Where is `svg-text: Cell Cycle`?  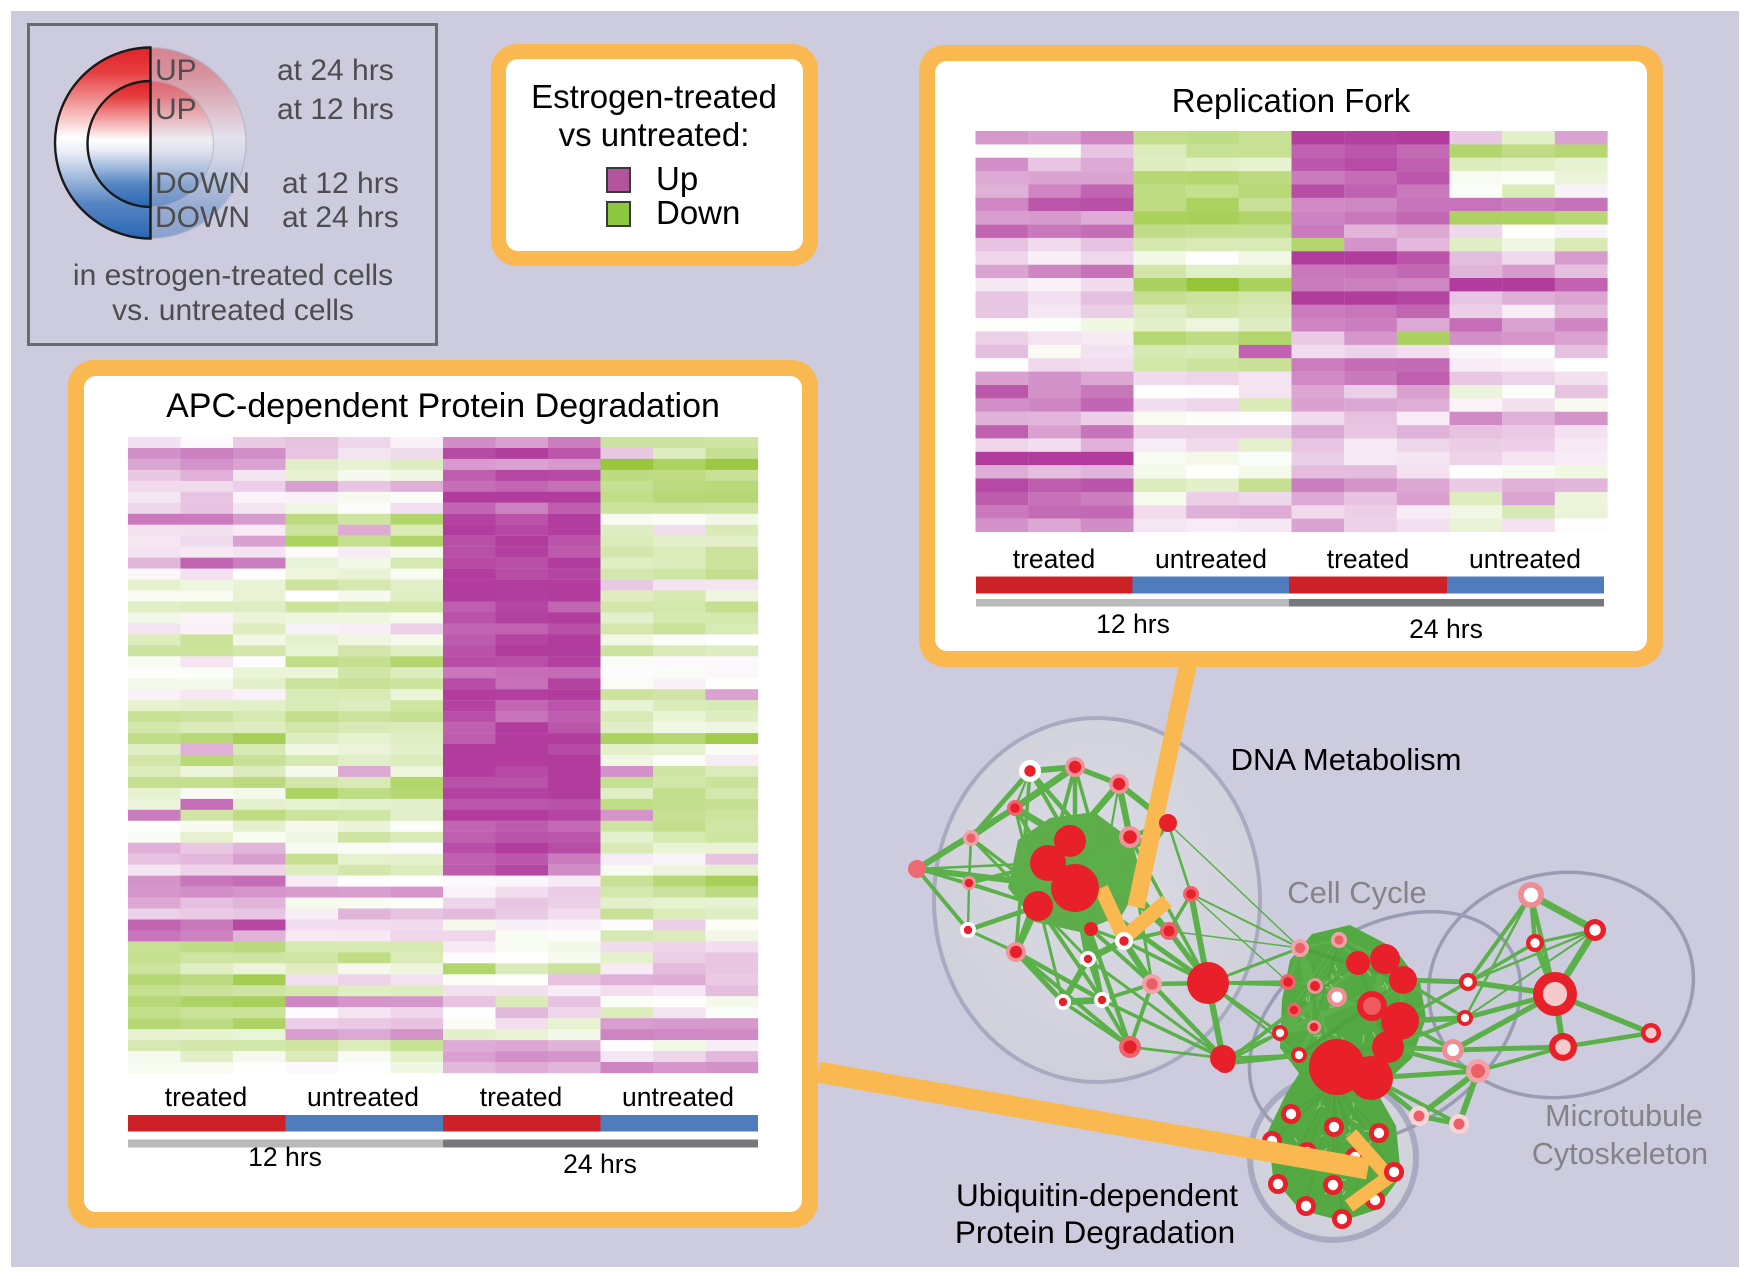
svg-text: Cell Cycle is located at coordinates (1357, 892).